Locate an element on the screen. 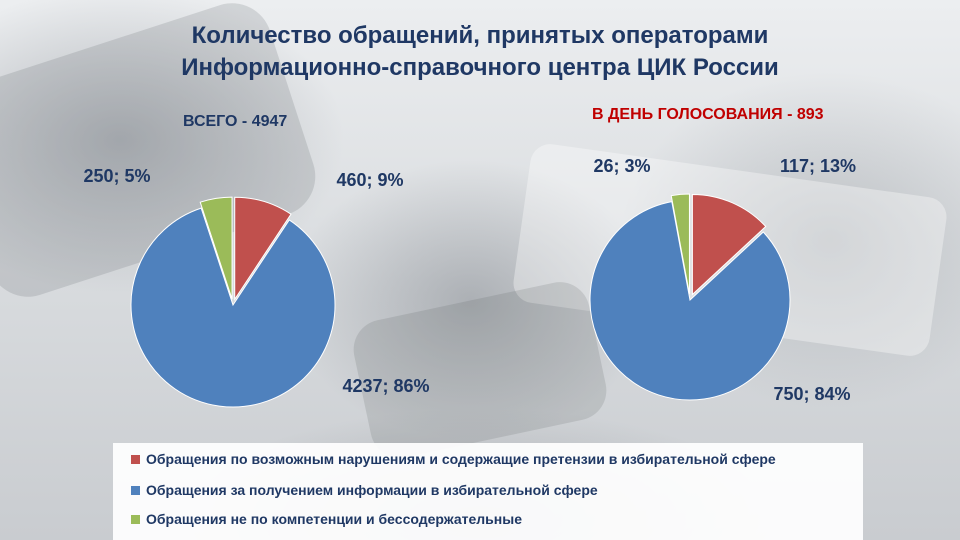 The width and height of the screenshot is (960, 540). pie2-data-label-violations: 117; 13% is located at coordinates (818, 166).